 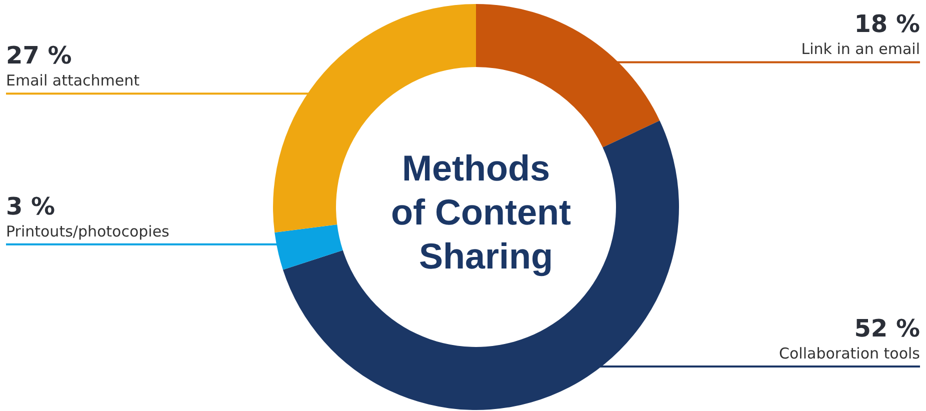 What do you see at coordinates (88, 231) in the screenshot?
I see `slice-label: Printouts/photocopies` at bounding box center [88, 231].